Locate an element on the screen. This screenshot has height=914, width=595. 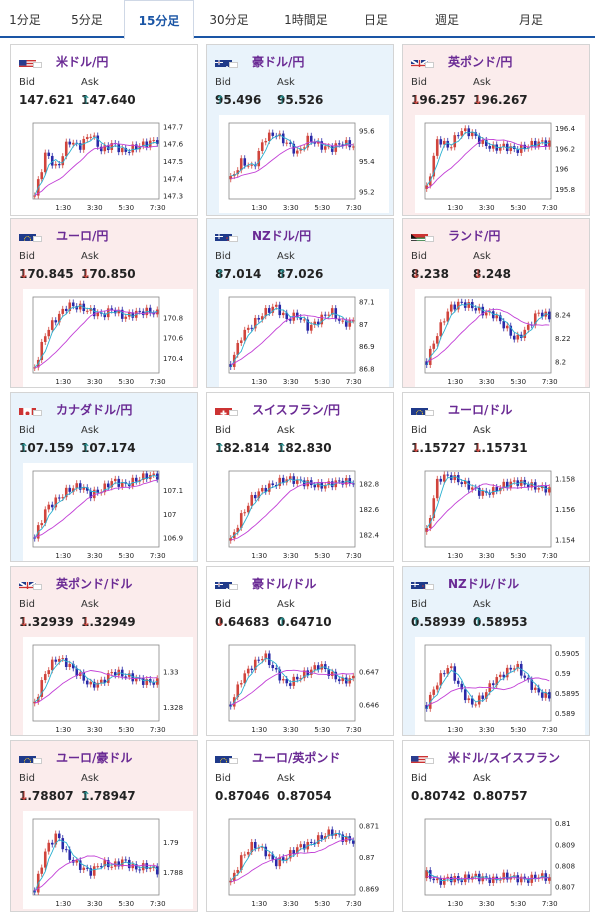
card-title: 米ドル/円 is located at coordinates (63, 61).